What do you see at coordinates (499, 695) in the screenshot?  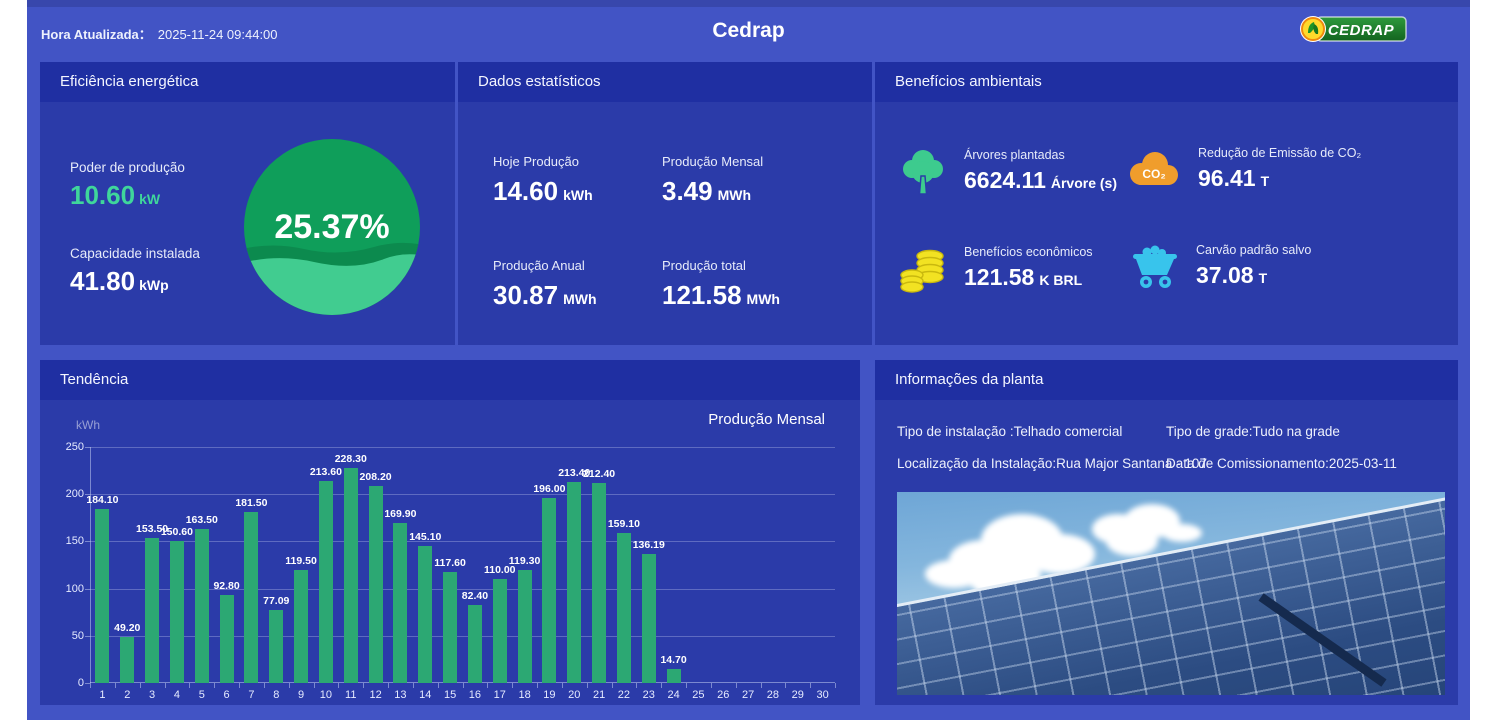 I see `x-tick-label: 17` at bounding box center [499, 695].